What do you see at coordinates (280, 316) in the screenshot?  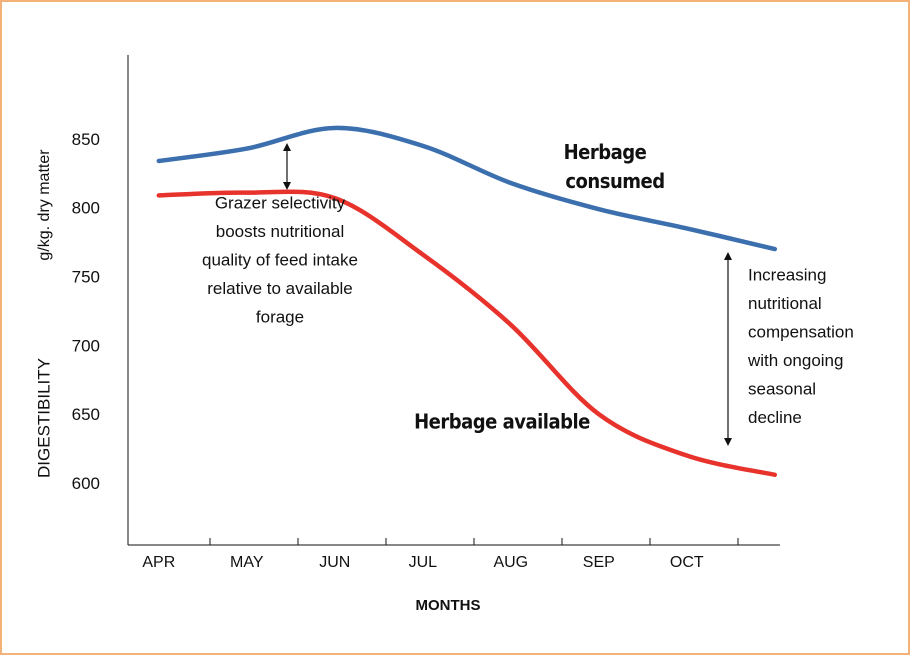 I see `annotation: forage` at bounding box center [280, 316].